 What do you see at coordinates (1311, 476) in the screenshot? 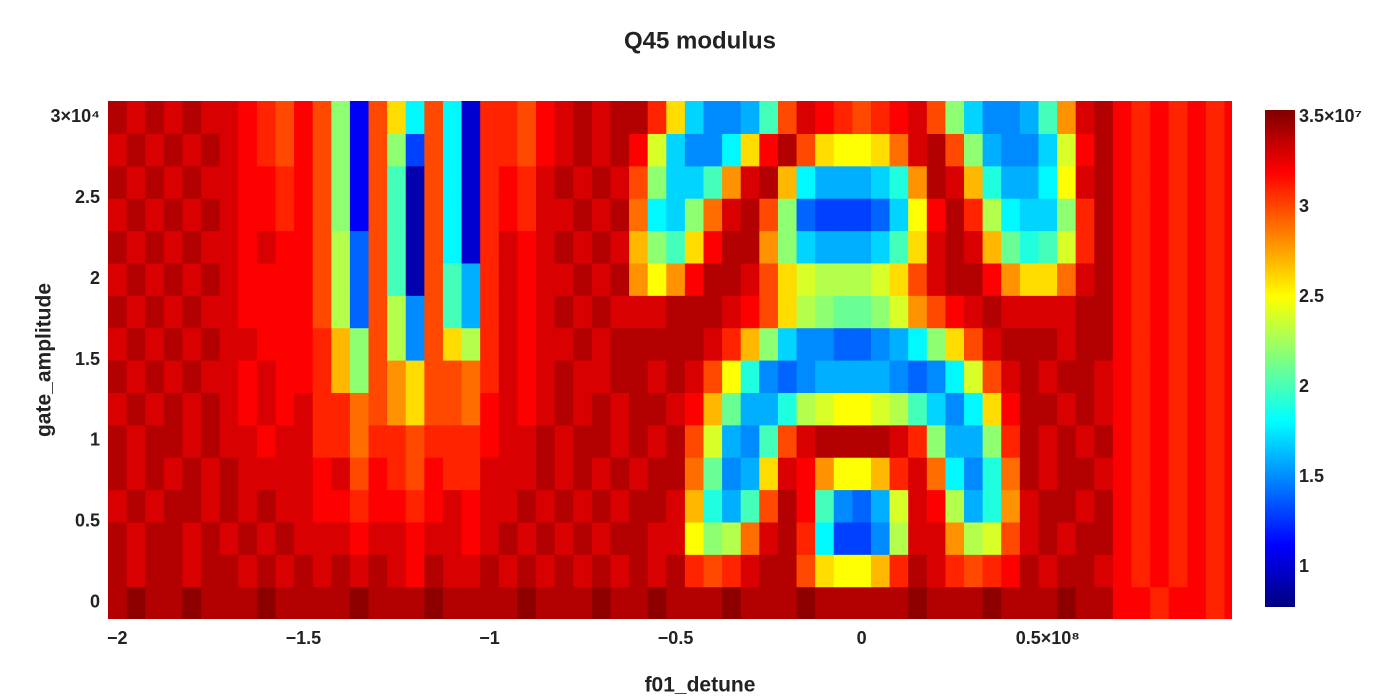
I see `colorbar-tick-label: 1.5` at bounding box center [1311, 476].